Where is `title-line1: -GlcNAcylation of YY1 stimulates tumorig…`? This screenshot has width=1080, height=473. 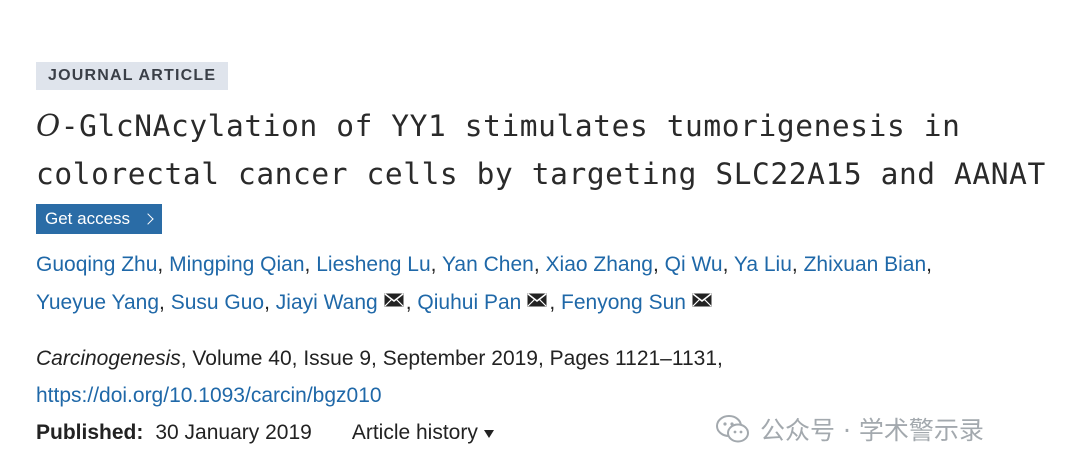 title-line1: -GlcNAcylation of YY1 stimulates tumorig… is located at coordinates (510, 126).